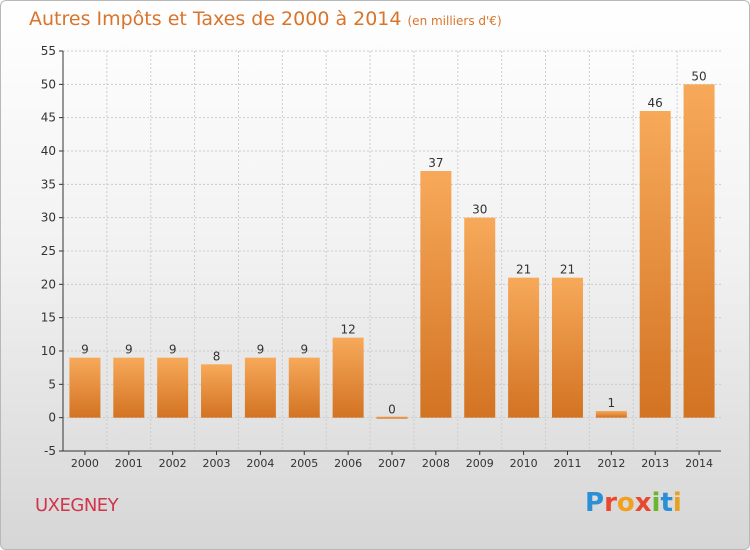 This screenshot has height=550, width=750. I want to click on x-tick-label: 2012, so click(611, 463).